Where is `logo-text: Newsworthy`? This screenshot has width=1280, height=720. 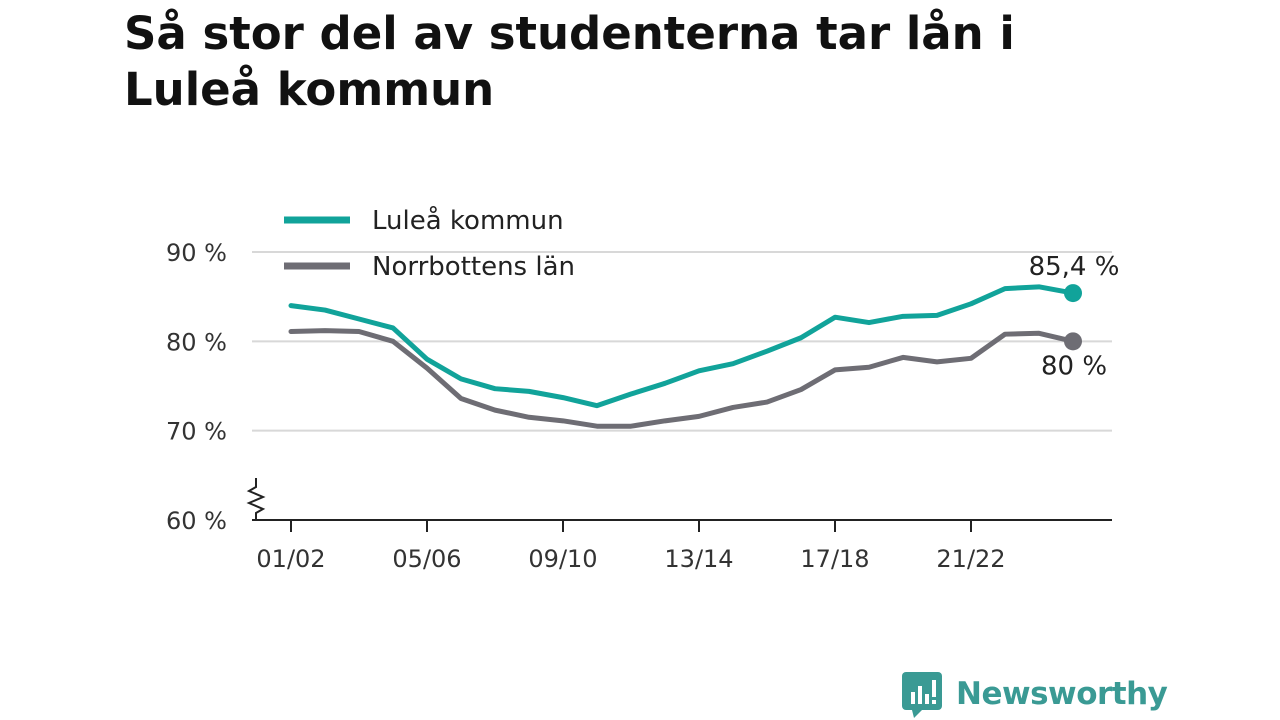 logo-text: Newsworthy is located at coordinates (1062, 694).